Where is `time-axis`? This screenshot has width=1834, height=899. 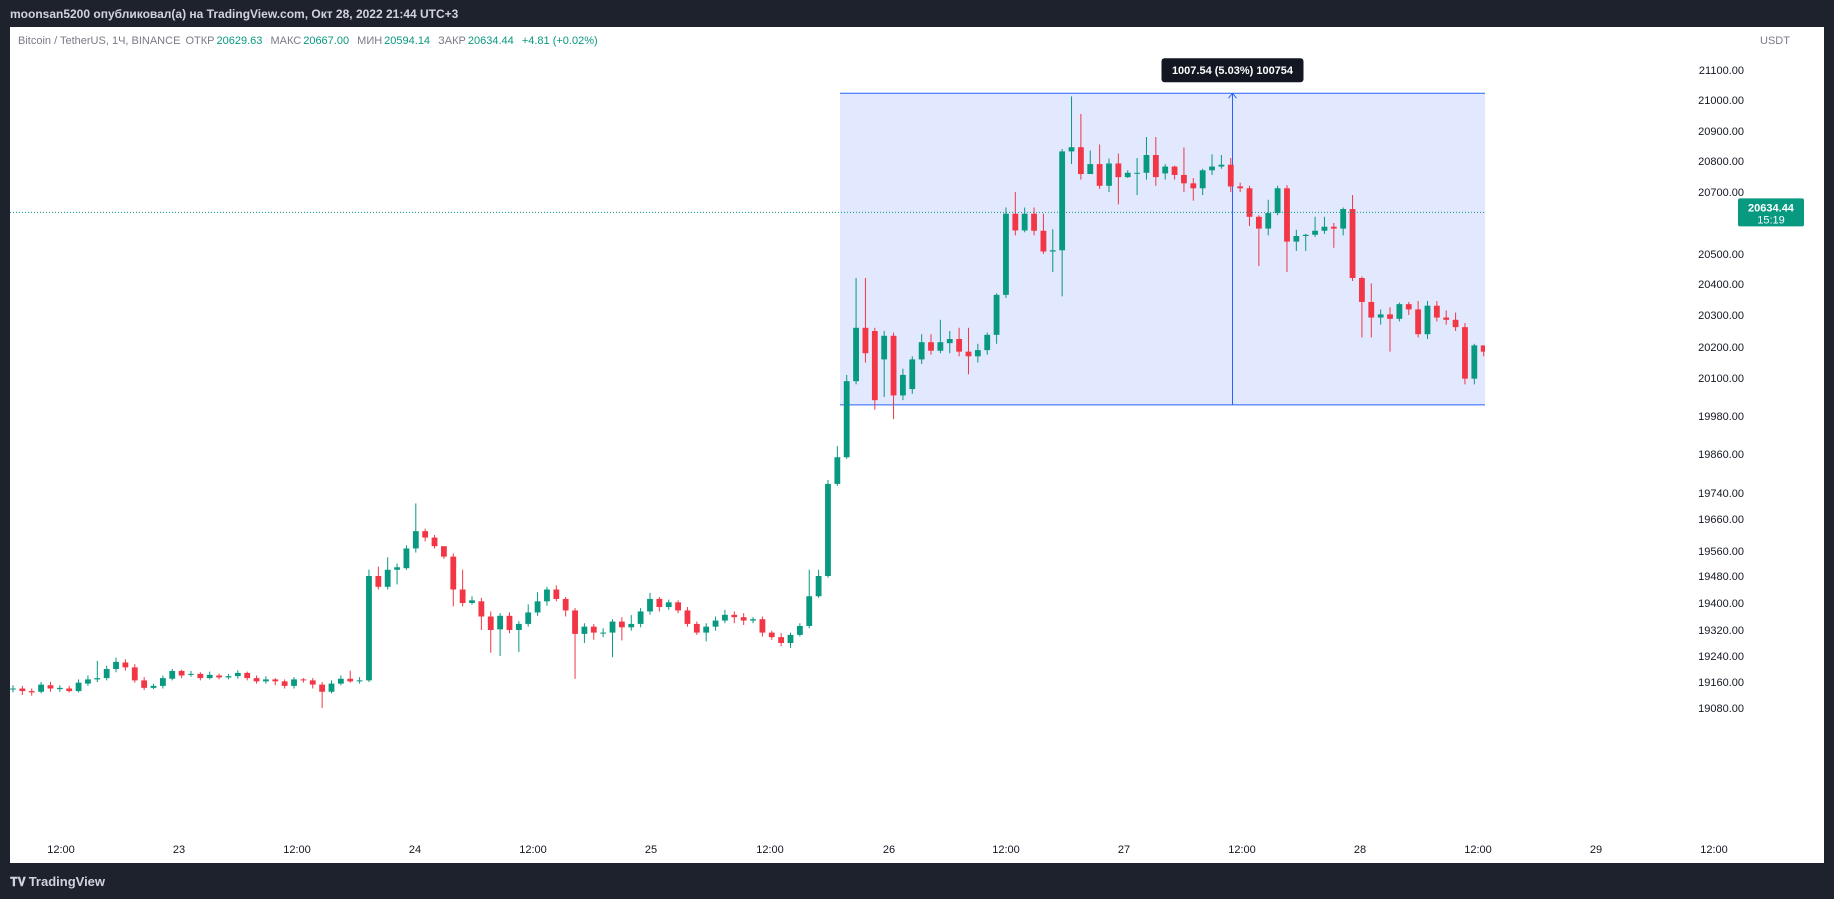
time-axis is located at coordinates (917, 848).